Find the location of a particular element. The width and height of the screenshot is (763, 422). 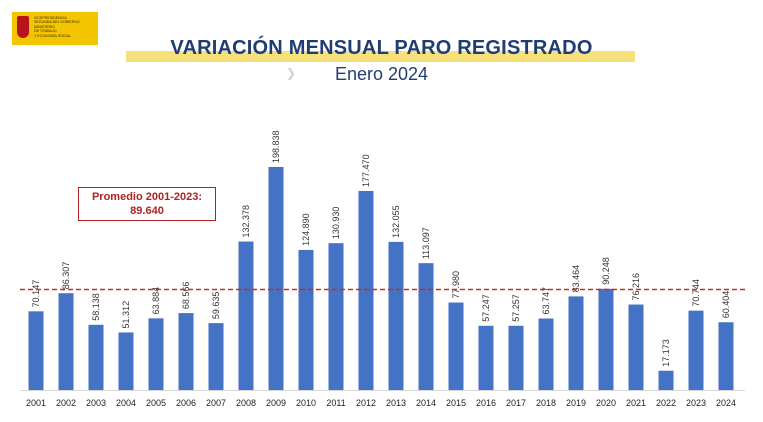

data-label: 76.216 is located at coordinates (636, 287).